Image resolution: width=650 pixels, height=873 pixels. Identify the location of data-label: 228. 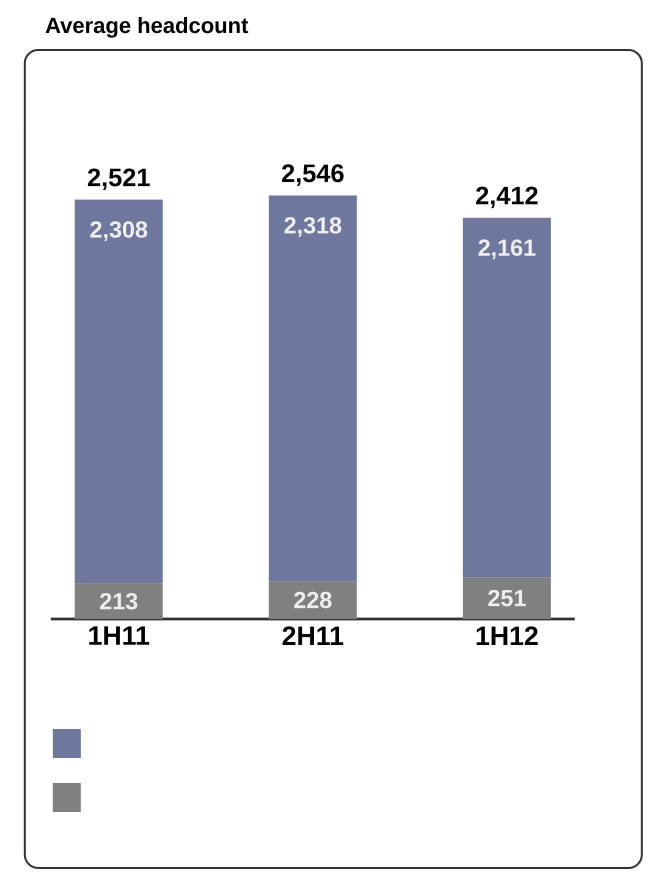
(313, 600).